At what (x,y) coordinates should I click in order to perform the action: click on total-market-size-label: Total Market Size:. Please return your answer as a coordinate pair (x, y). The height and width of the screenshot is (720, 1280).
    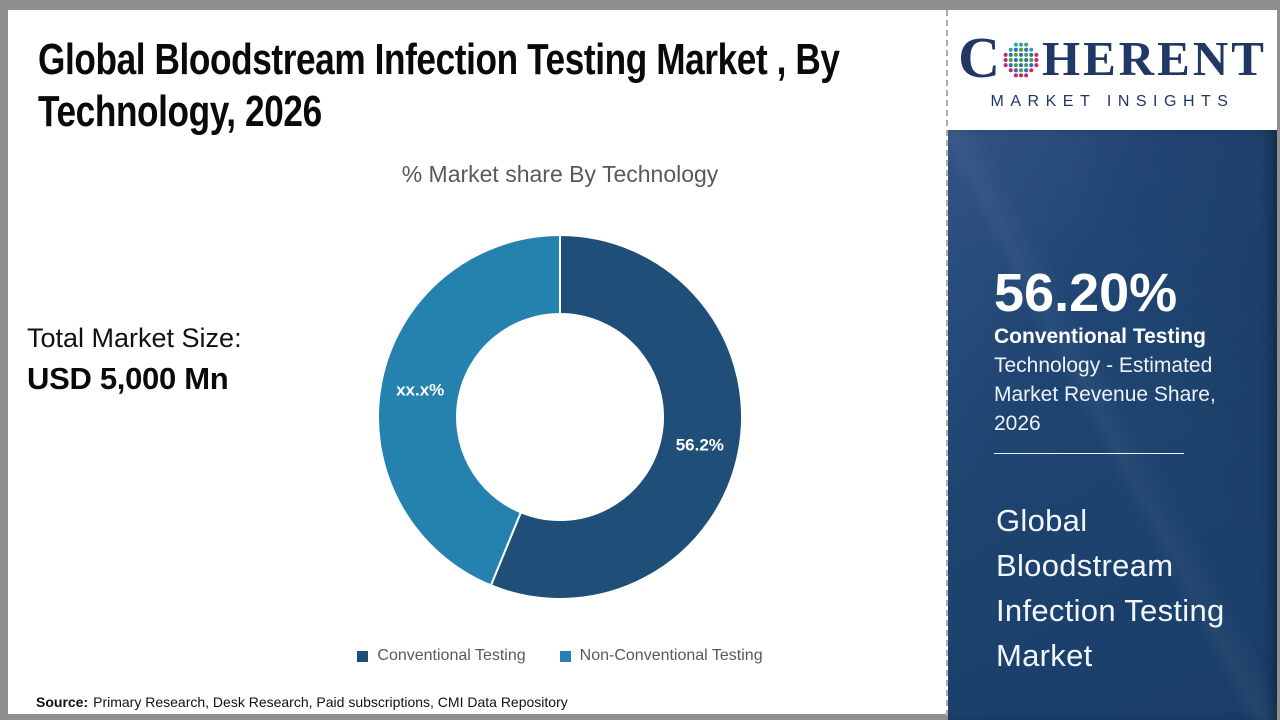
    Looking at the image, I should click on (134, 338).